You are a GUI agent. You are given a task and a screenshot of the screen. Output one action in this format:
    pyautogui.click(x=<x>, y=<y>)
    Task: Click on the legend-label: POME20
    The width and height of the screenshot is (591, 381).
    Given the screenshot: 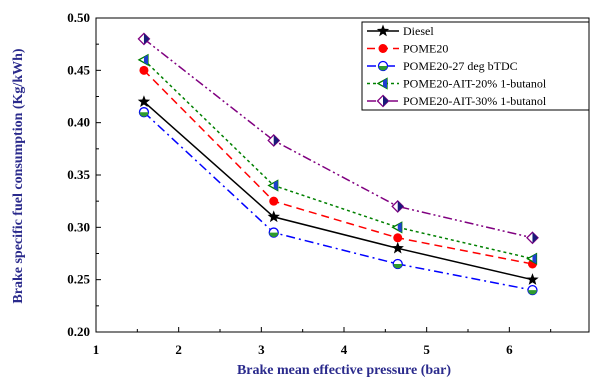 What is the action you would take?
    pyautogui.click(x=425, y=49)
    